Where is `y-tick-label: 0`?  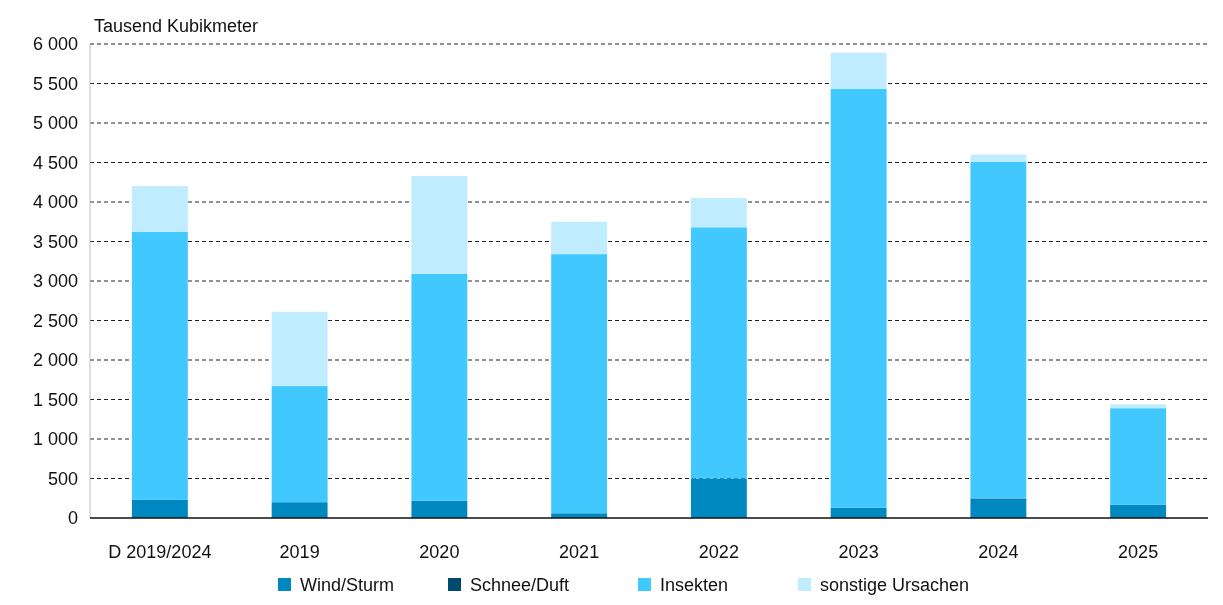
y-tick-label: 0 is located at coordinates (72, 518).